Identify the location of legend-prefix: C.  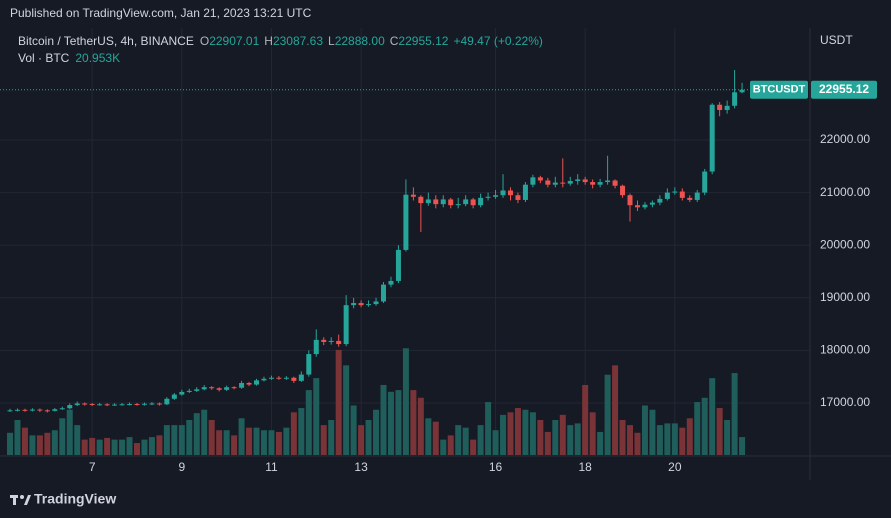
(394, 41).